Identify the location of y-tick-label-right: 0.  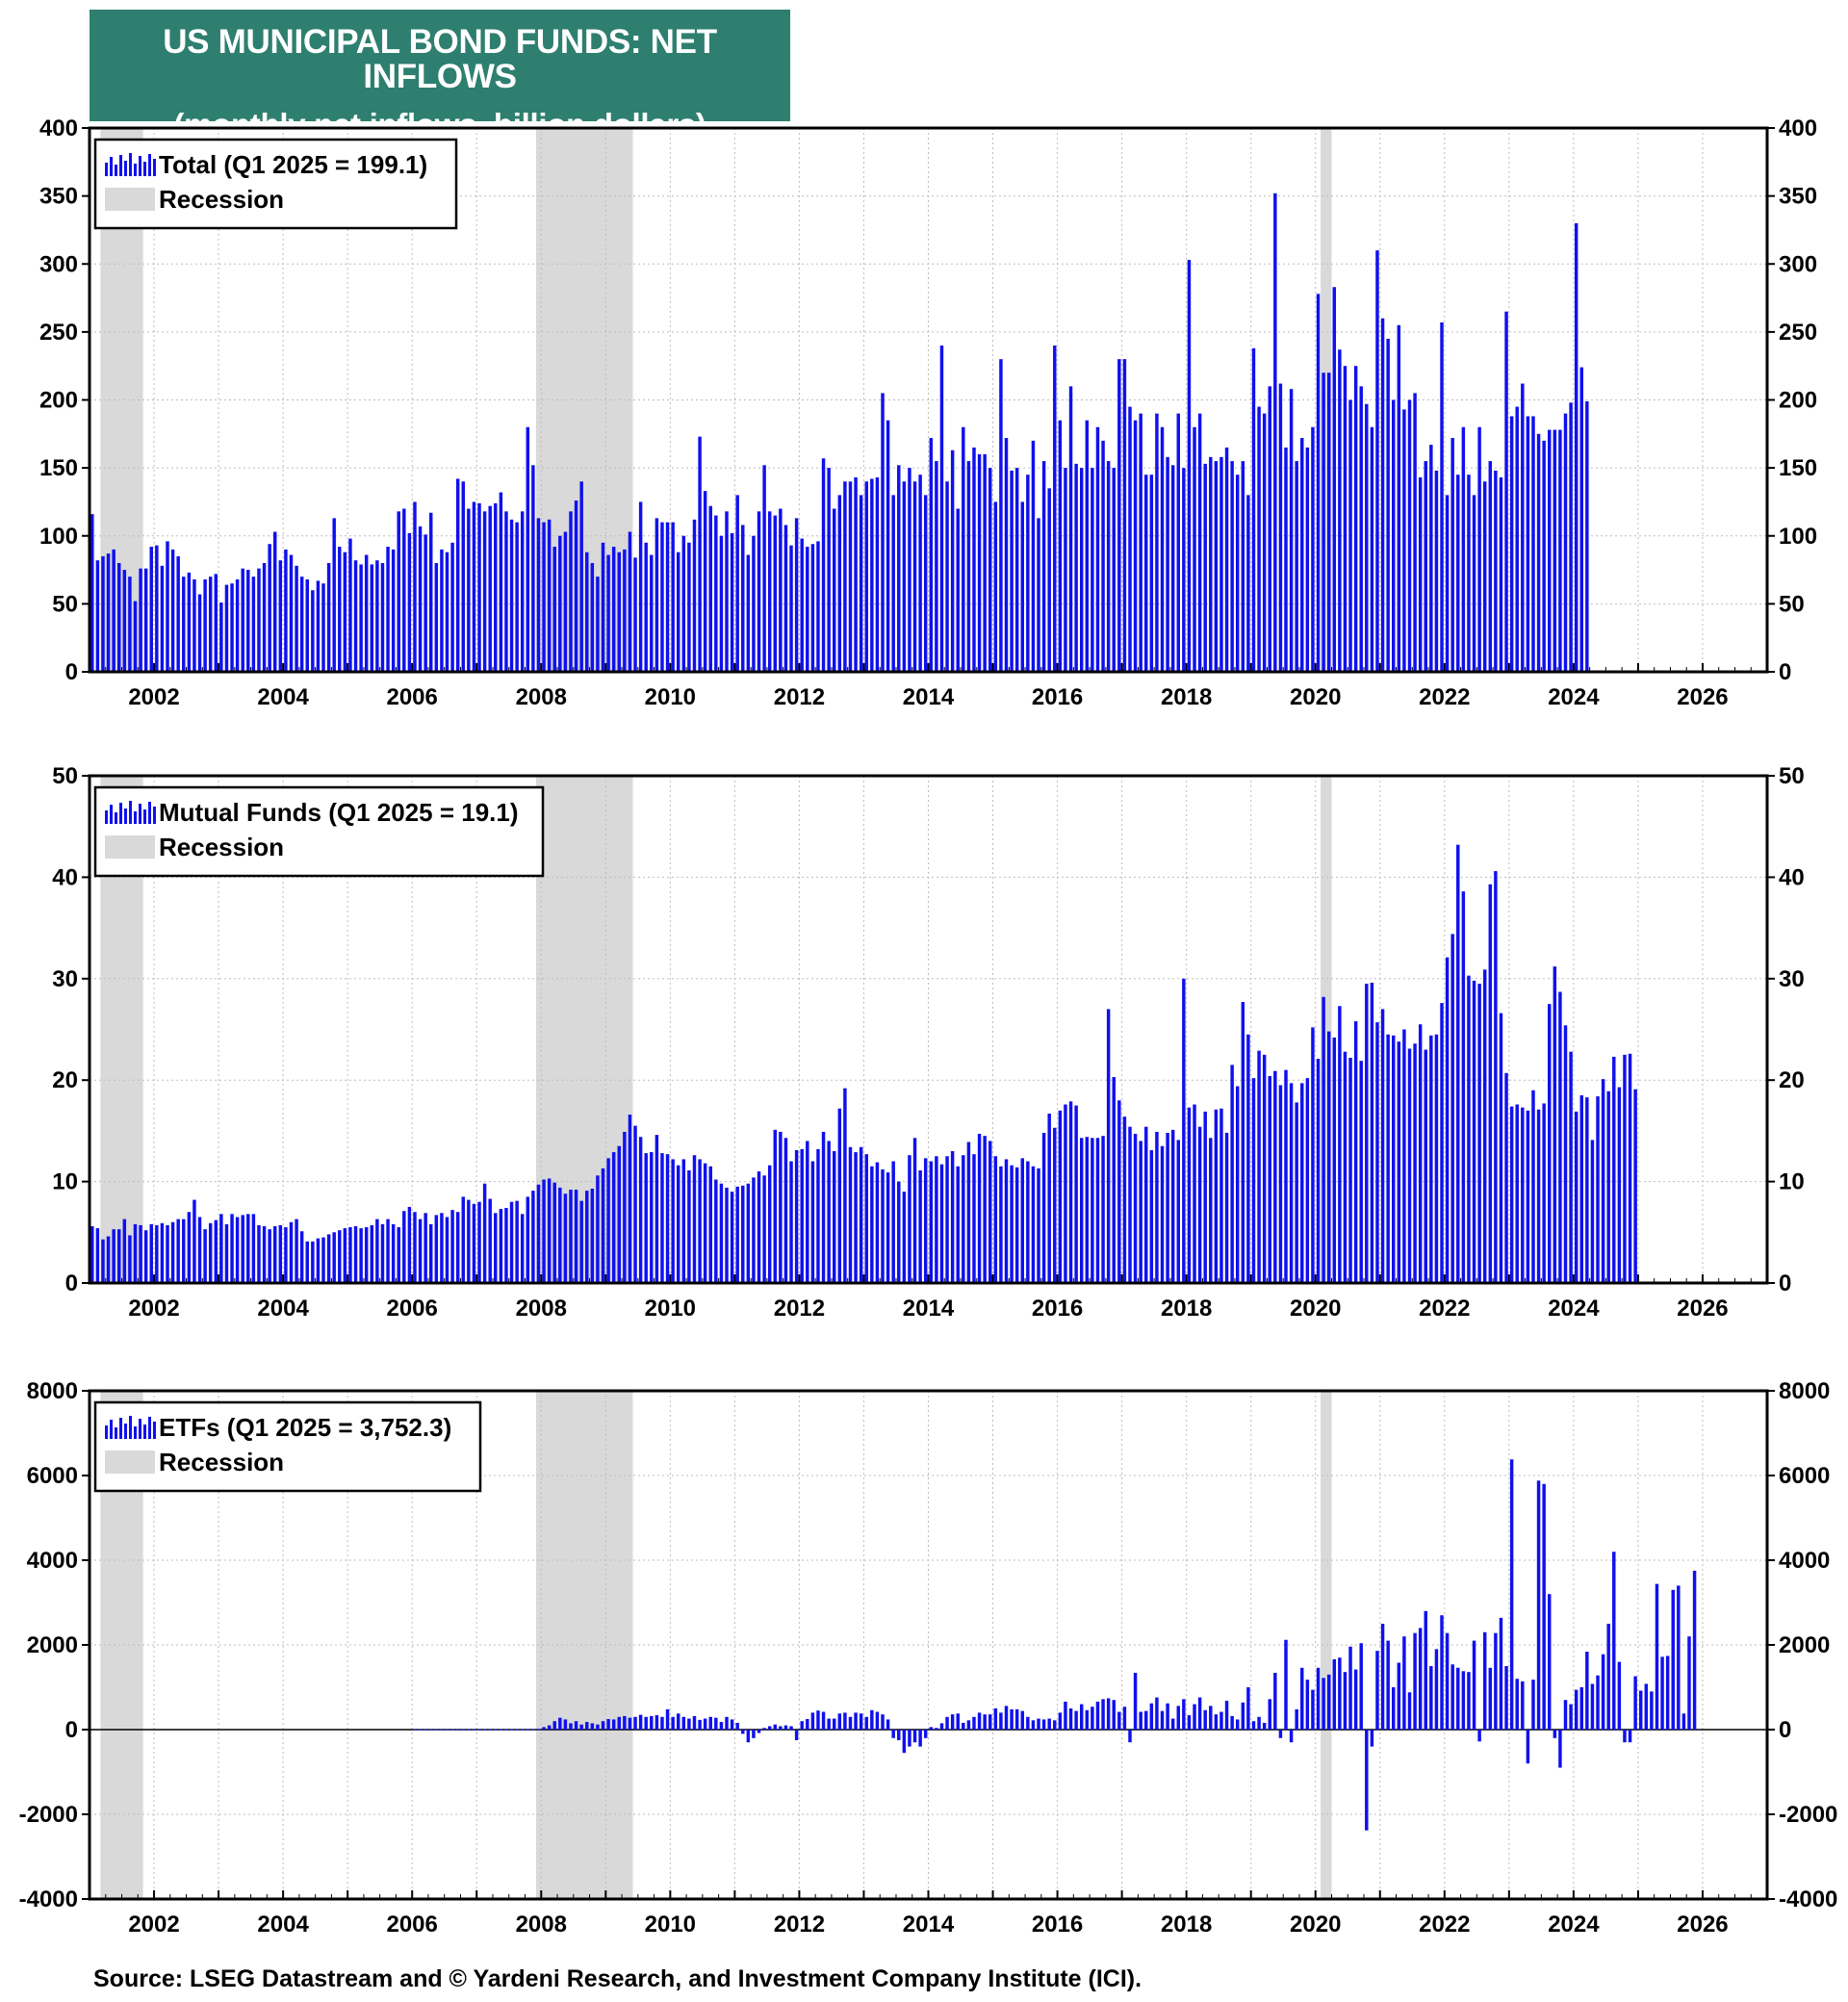
(1785, 672).